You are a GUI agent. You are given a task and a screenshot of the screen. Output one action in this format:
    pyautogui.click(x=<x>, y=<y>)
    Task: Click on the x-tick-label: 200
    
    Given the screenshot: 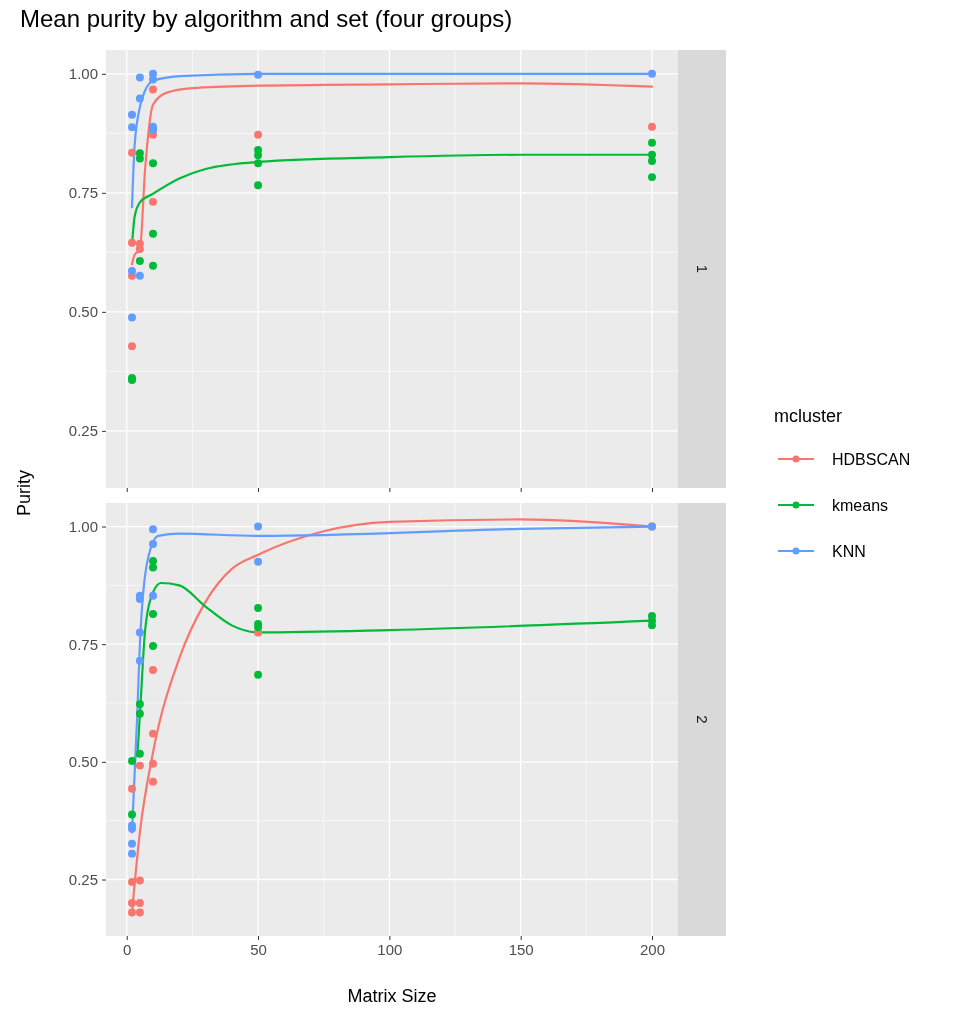 What is the action you would take?
    pyautogui.click(x=652, y=949)
    